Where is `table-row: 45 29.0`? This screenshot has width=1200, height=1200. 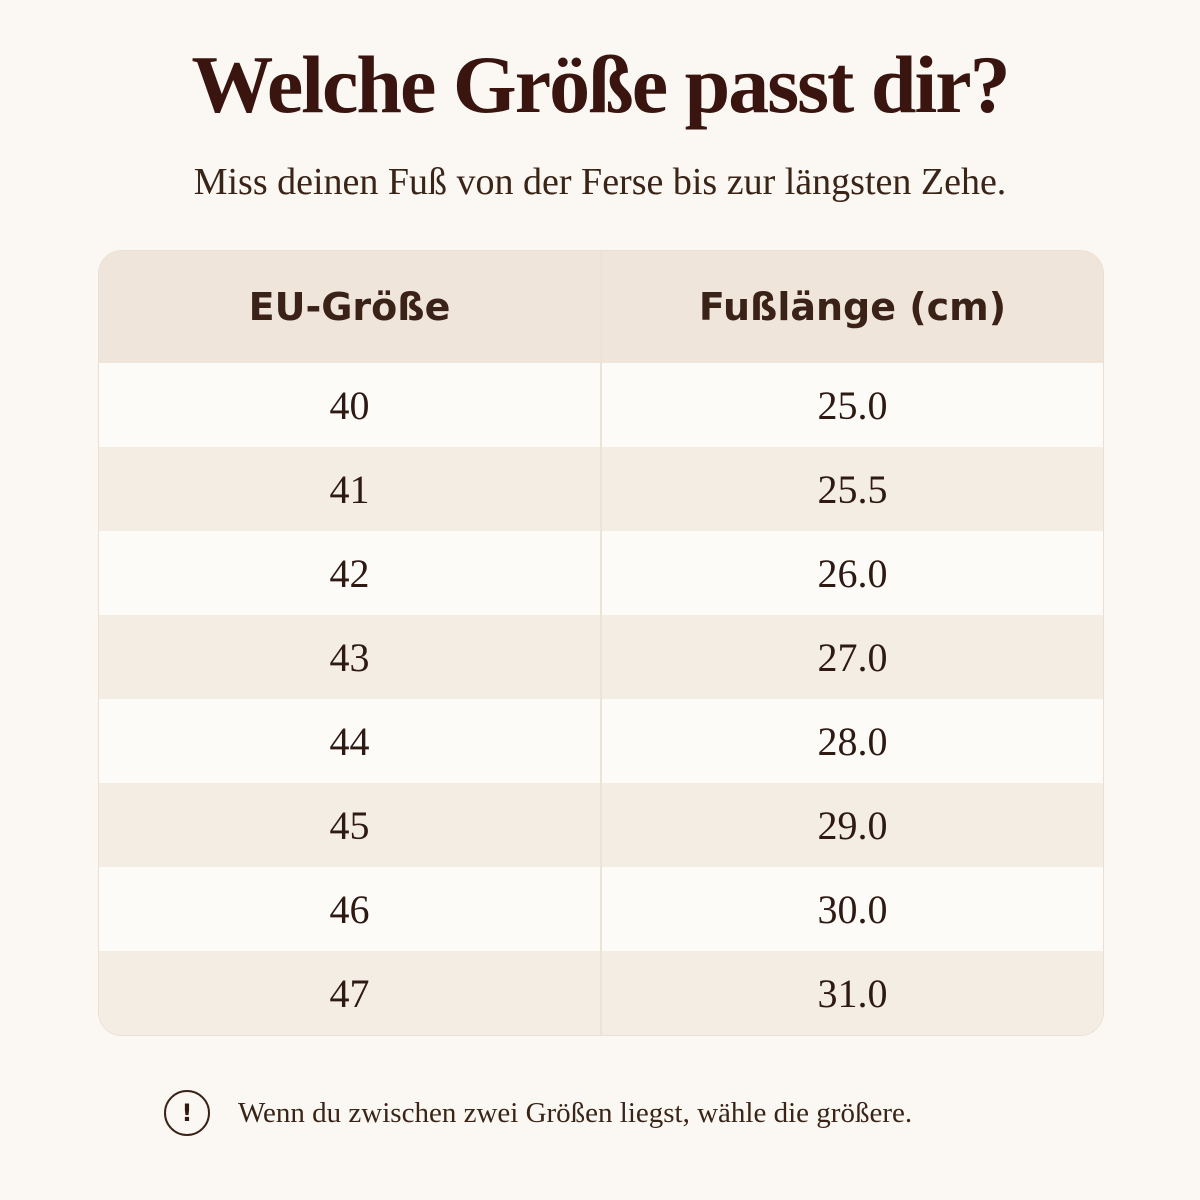
table-row: 45 29.0 is located at coordinates (601, 825).